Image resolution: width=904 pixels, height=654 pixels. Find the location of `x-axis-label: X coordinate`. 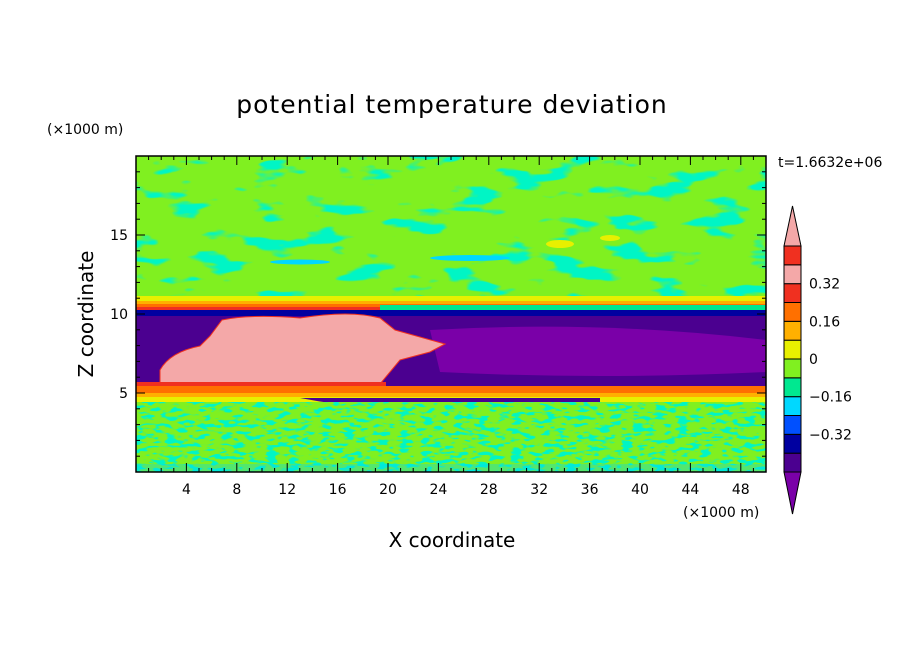

x-axis-label: X coordinate is located at coordinates (452, 540).